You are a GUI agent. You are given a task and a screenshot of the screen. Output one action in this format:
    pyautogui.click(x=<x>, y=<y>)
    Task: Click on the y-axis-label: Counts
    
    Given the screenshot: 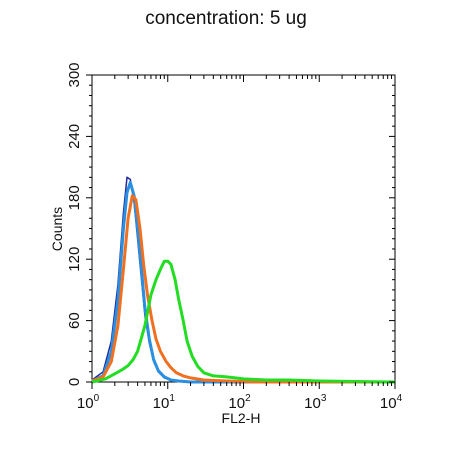 What is the action you would take?
    pyautogui.click(x=57, y=229)
    